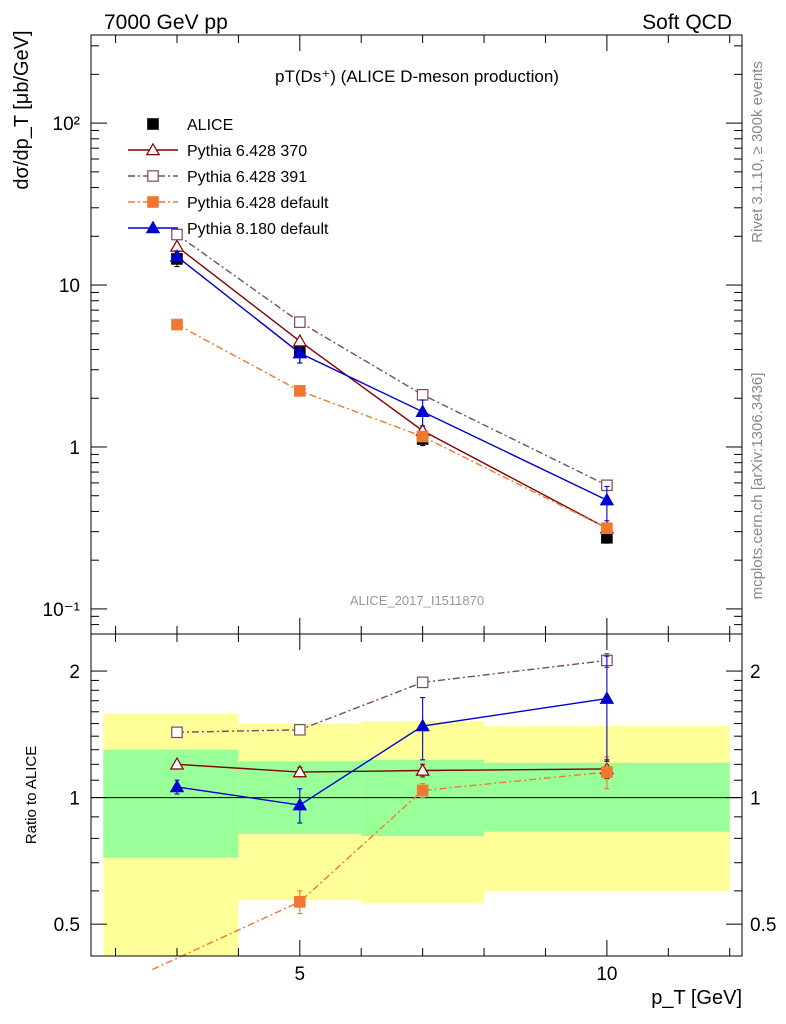 The image size is (786, 1024). Describe the element at coordinates (258, 229) in the screenshot. I see `legend-label-pythia-8-180-default: Pythia 8.180 default` at that location.